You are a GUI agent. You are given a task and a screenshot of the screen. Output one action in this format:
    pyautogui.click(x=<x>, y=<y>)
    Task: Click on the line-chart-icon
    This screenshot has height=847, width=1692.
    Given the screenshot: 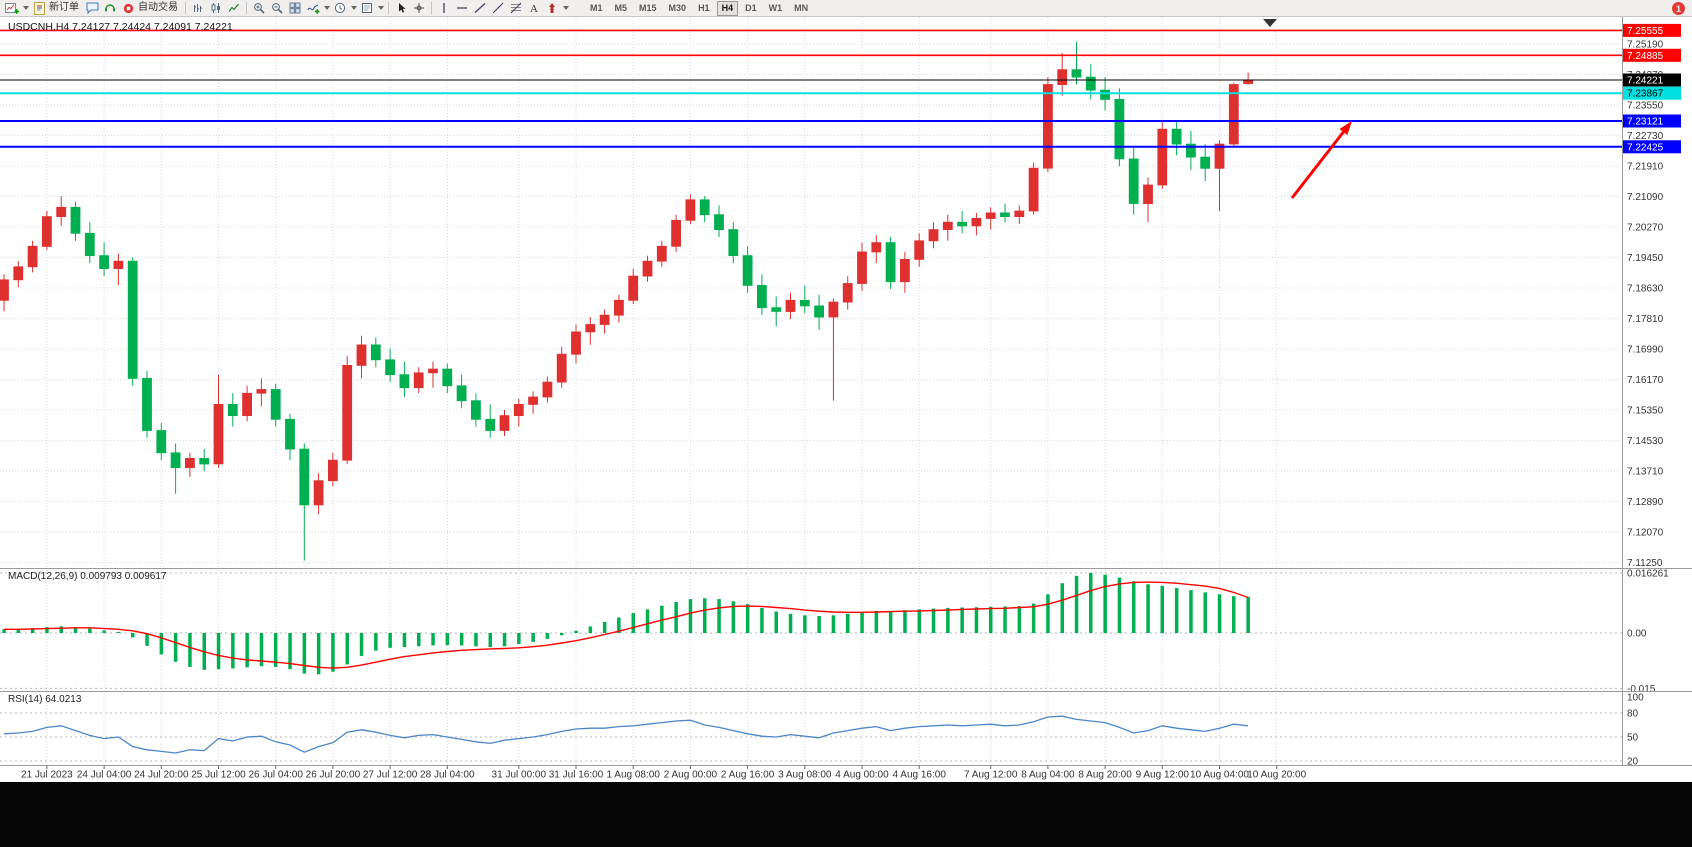 What is the action you would take?
    pyautogui.click(x=234, y=8)
    